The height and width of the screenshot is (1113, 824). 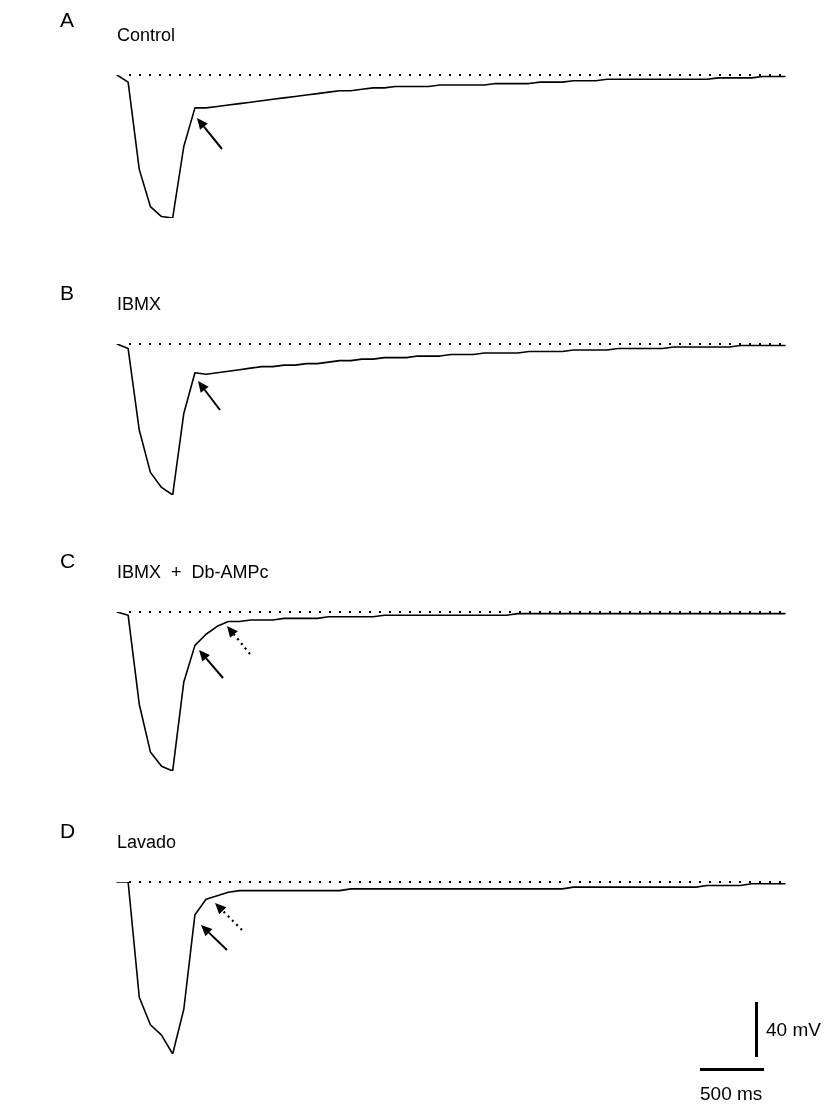 What do you see at coordinates (146, 35) in the screenshot?
I see `chart-subtitle: Control` at bounding box center [146, 35].